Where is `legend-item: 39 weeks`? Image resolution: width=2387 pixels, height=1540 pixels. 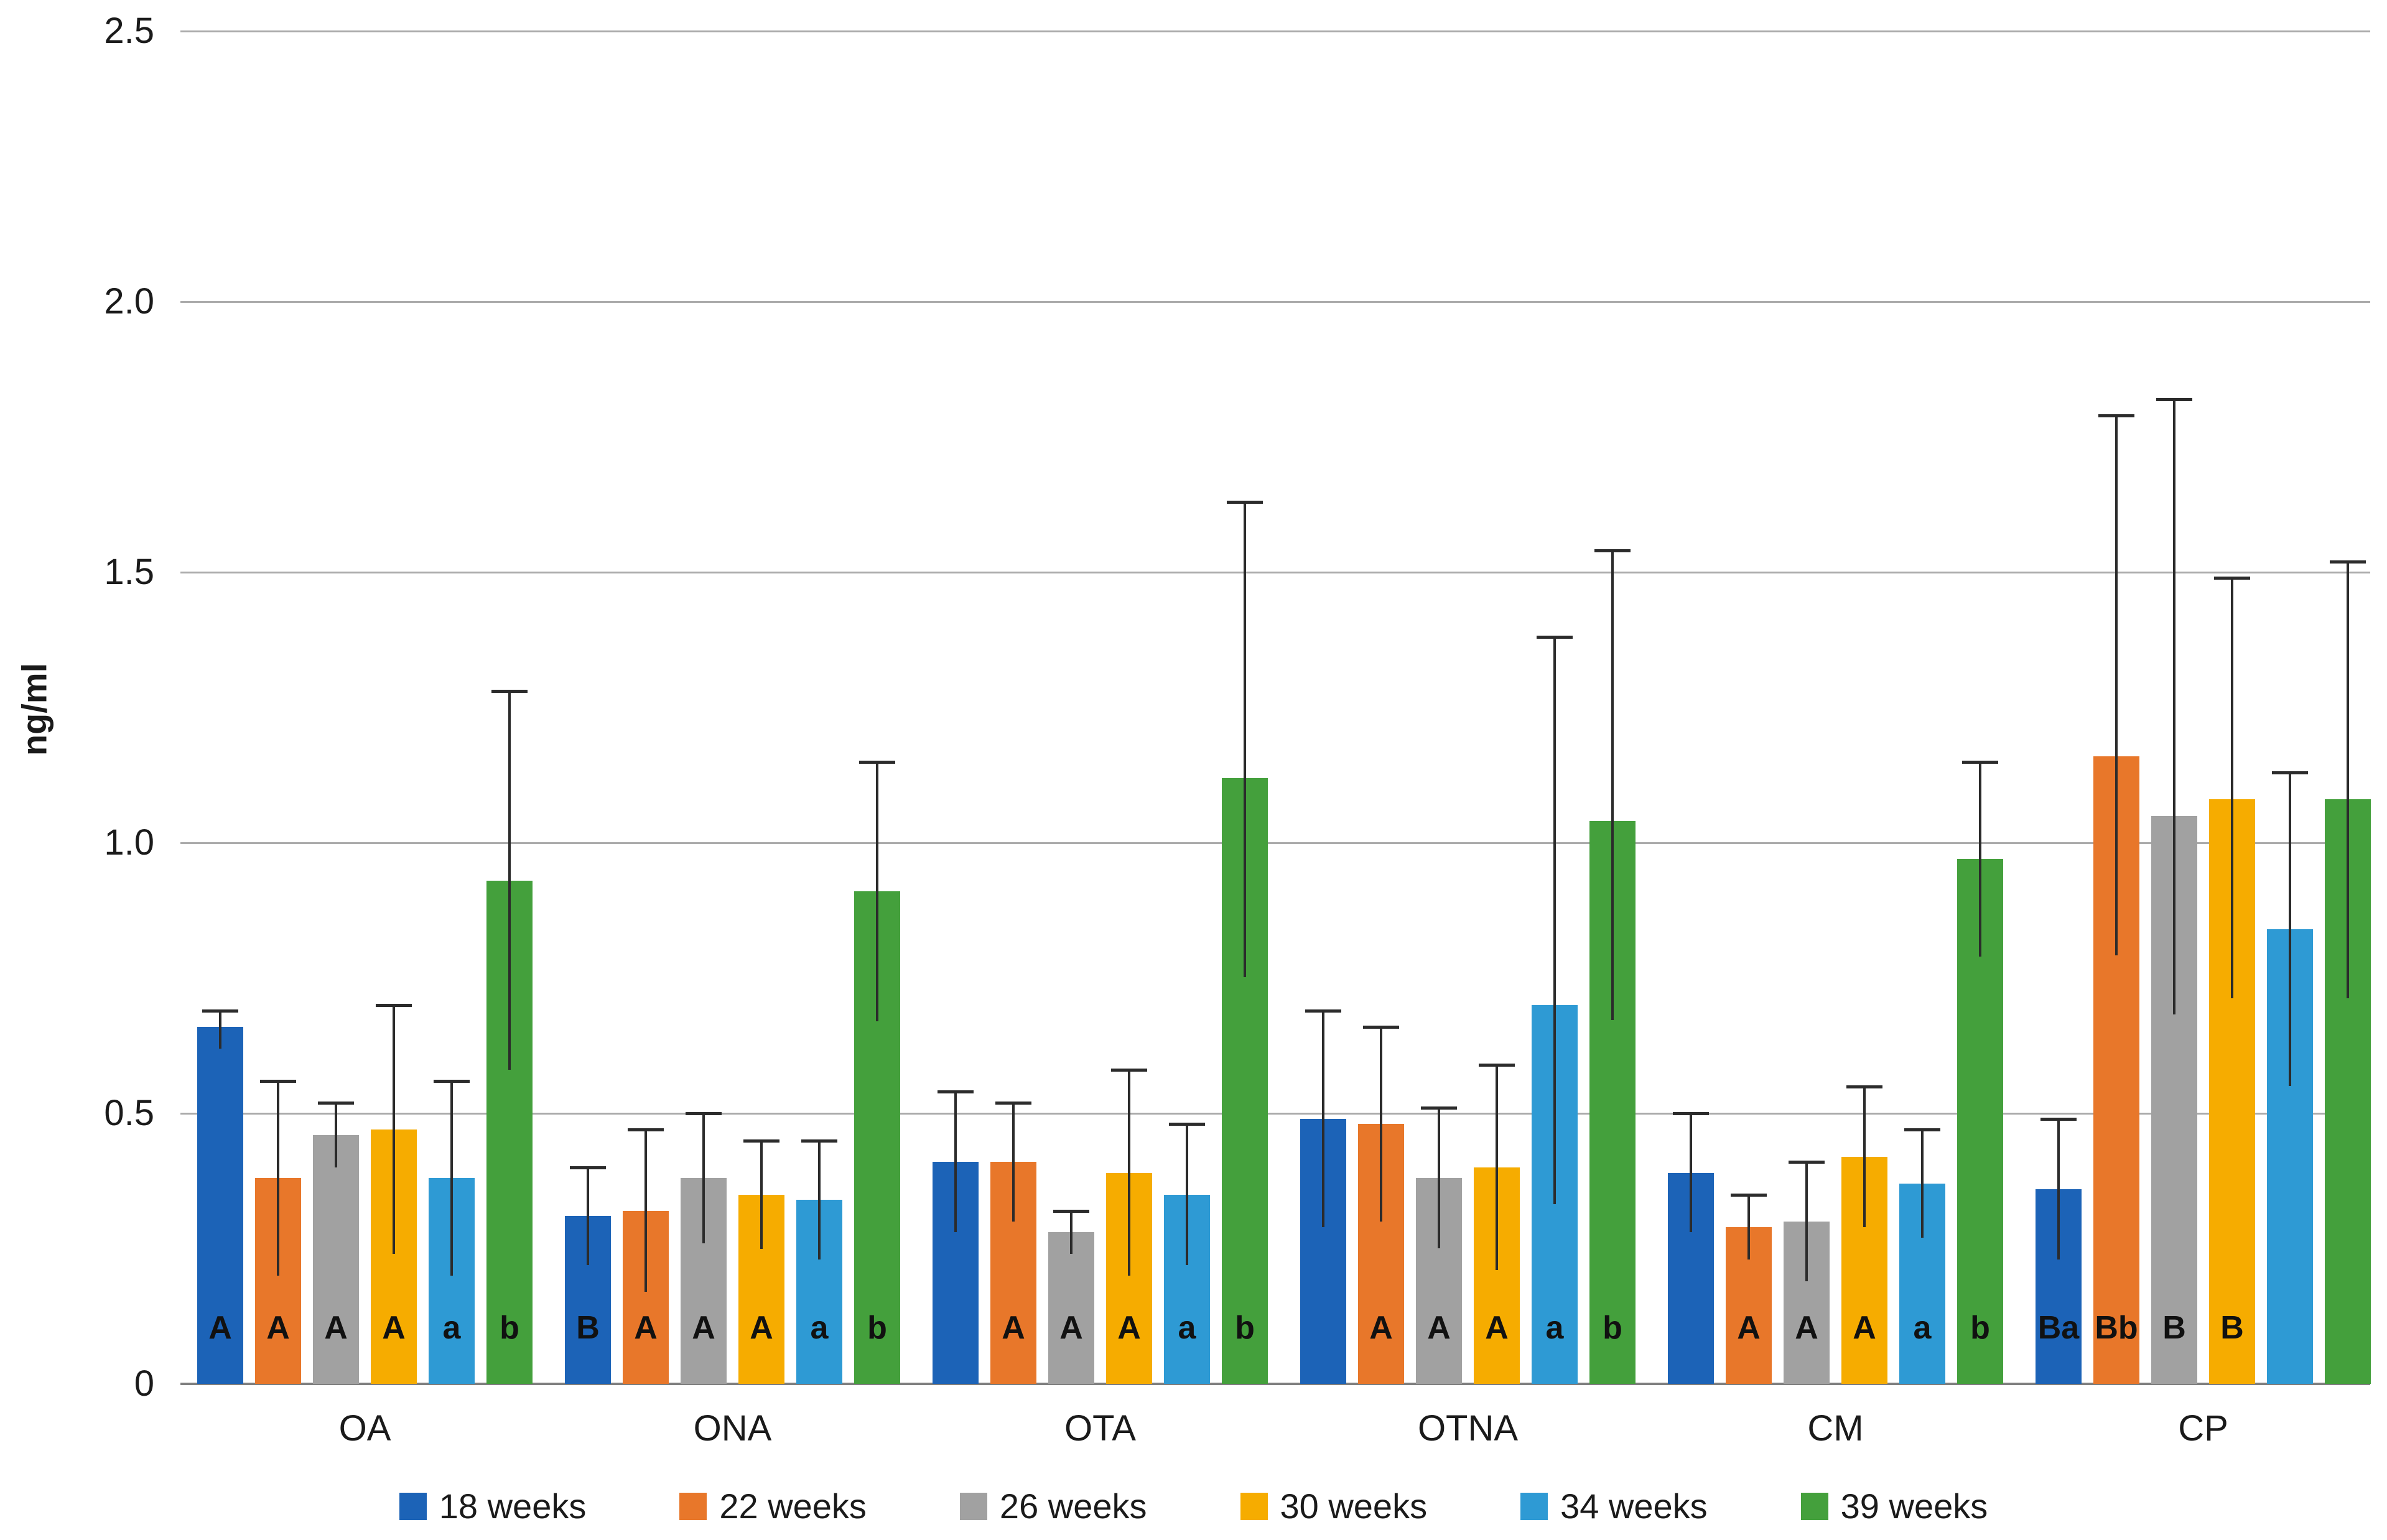
legend-item: 39 weeks is located at coordinates (1894, 1507).